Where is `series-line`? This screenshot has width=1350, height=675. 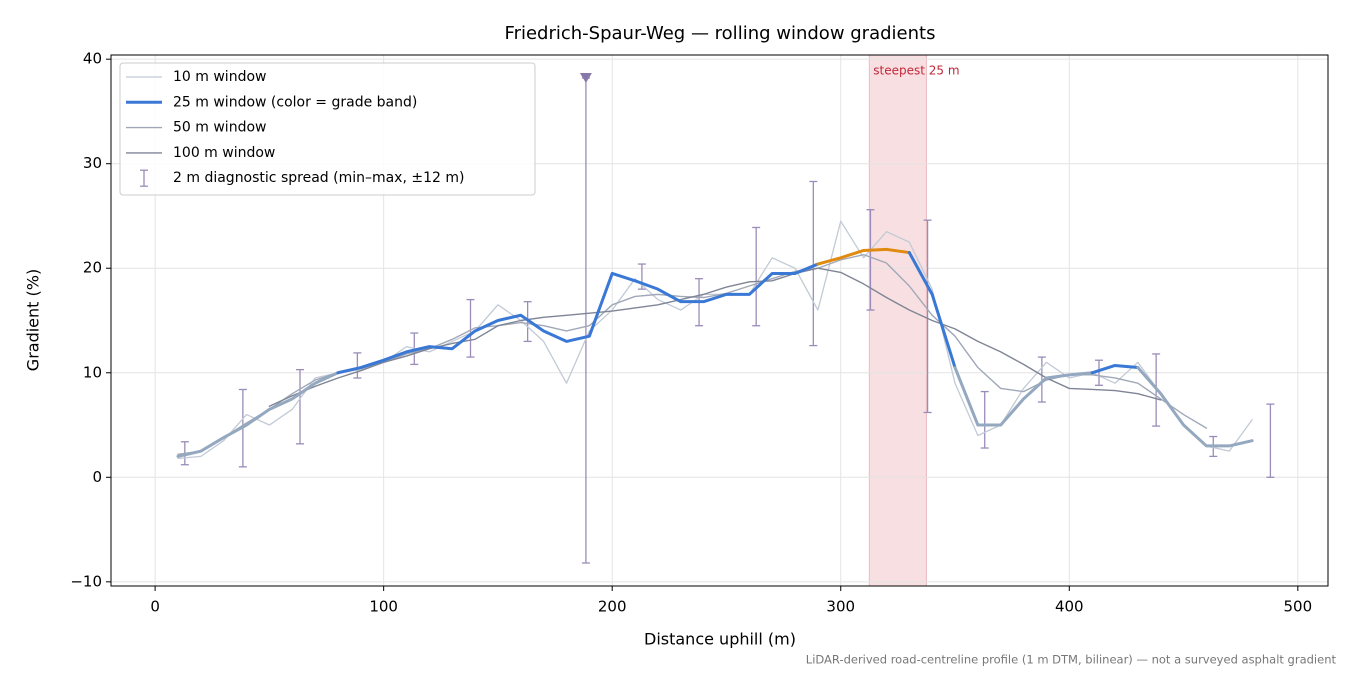 series-line is located at coordinates (715, 337).